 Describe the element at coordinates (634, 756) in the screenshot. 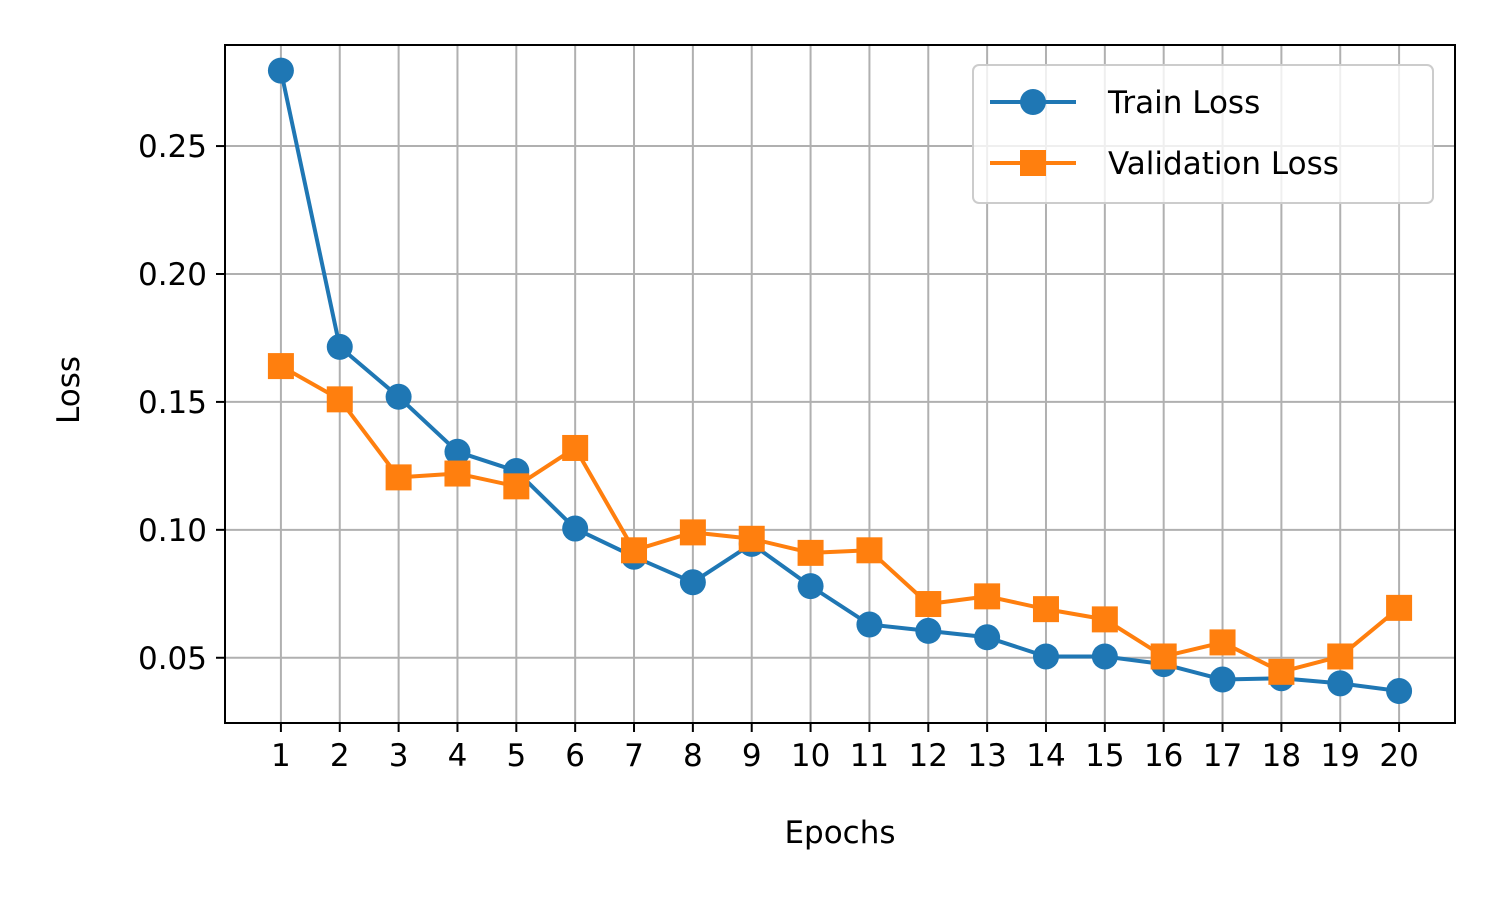

I see `x-tick-label: 7` at that location.